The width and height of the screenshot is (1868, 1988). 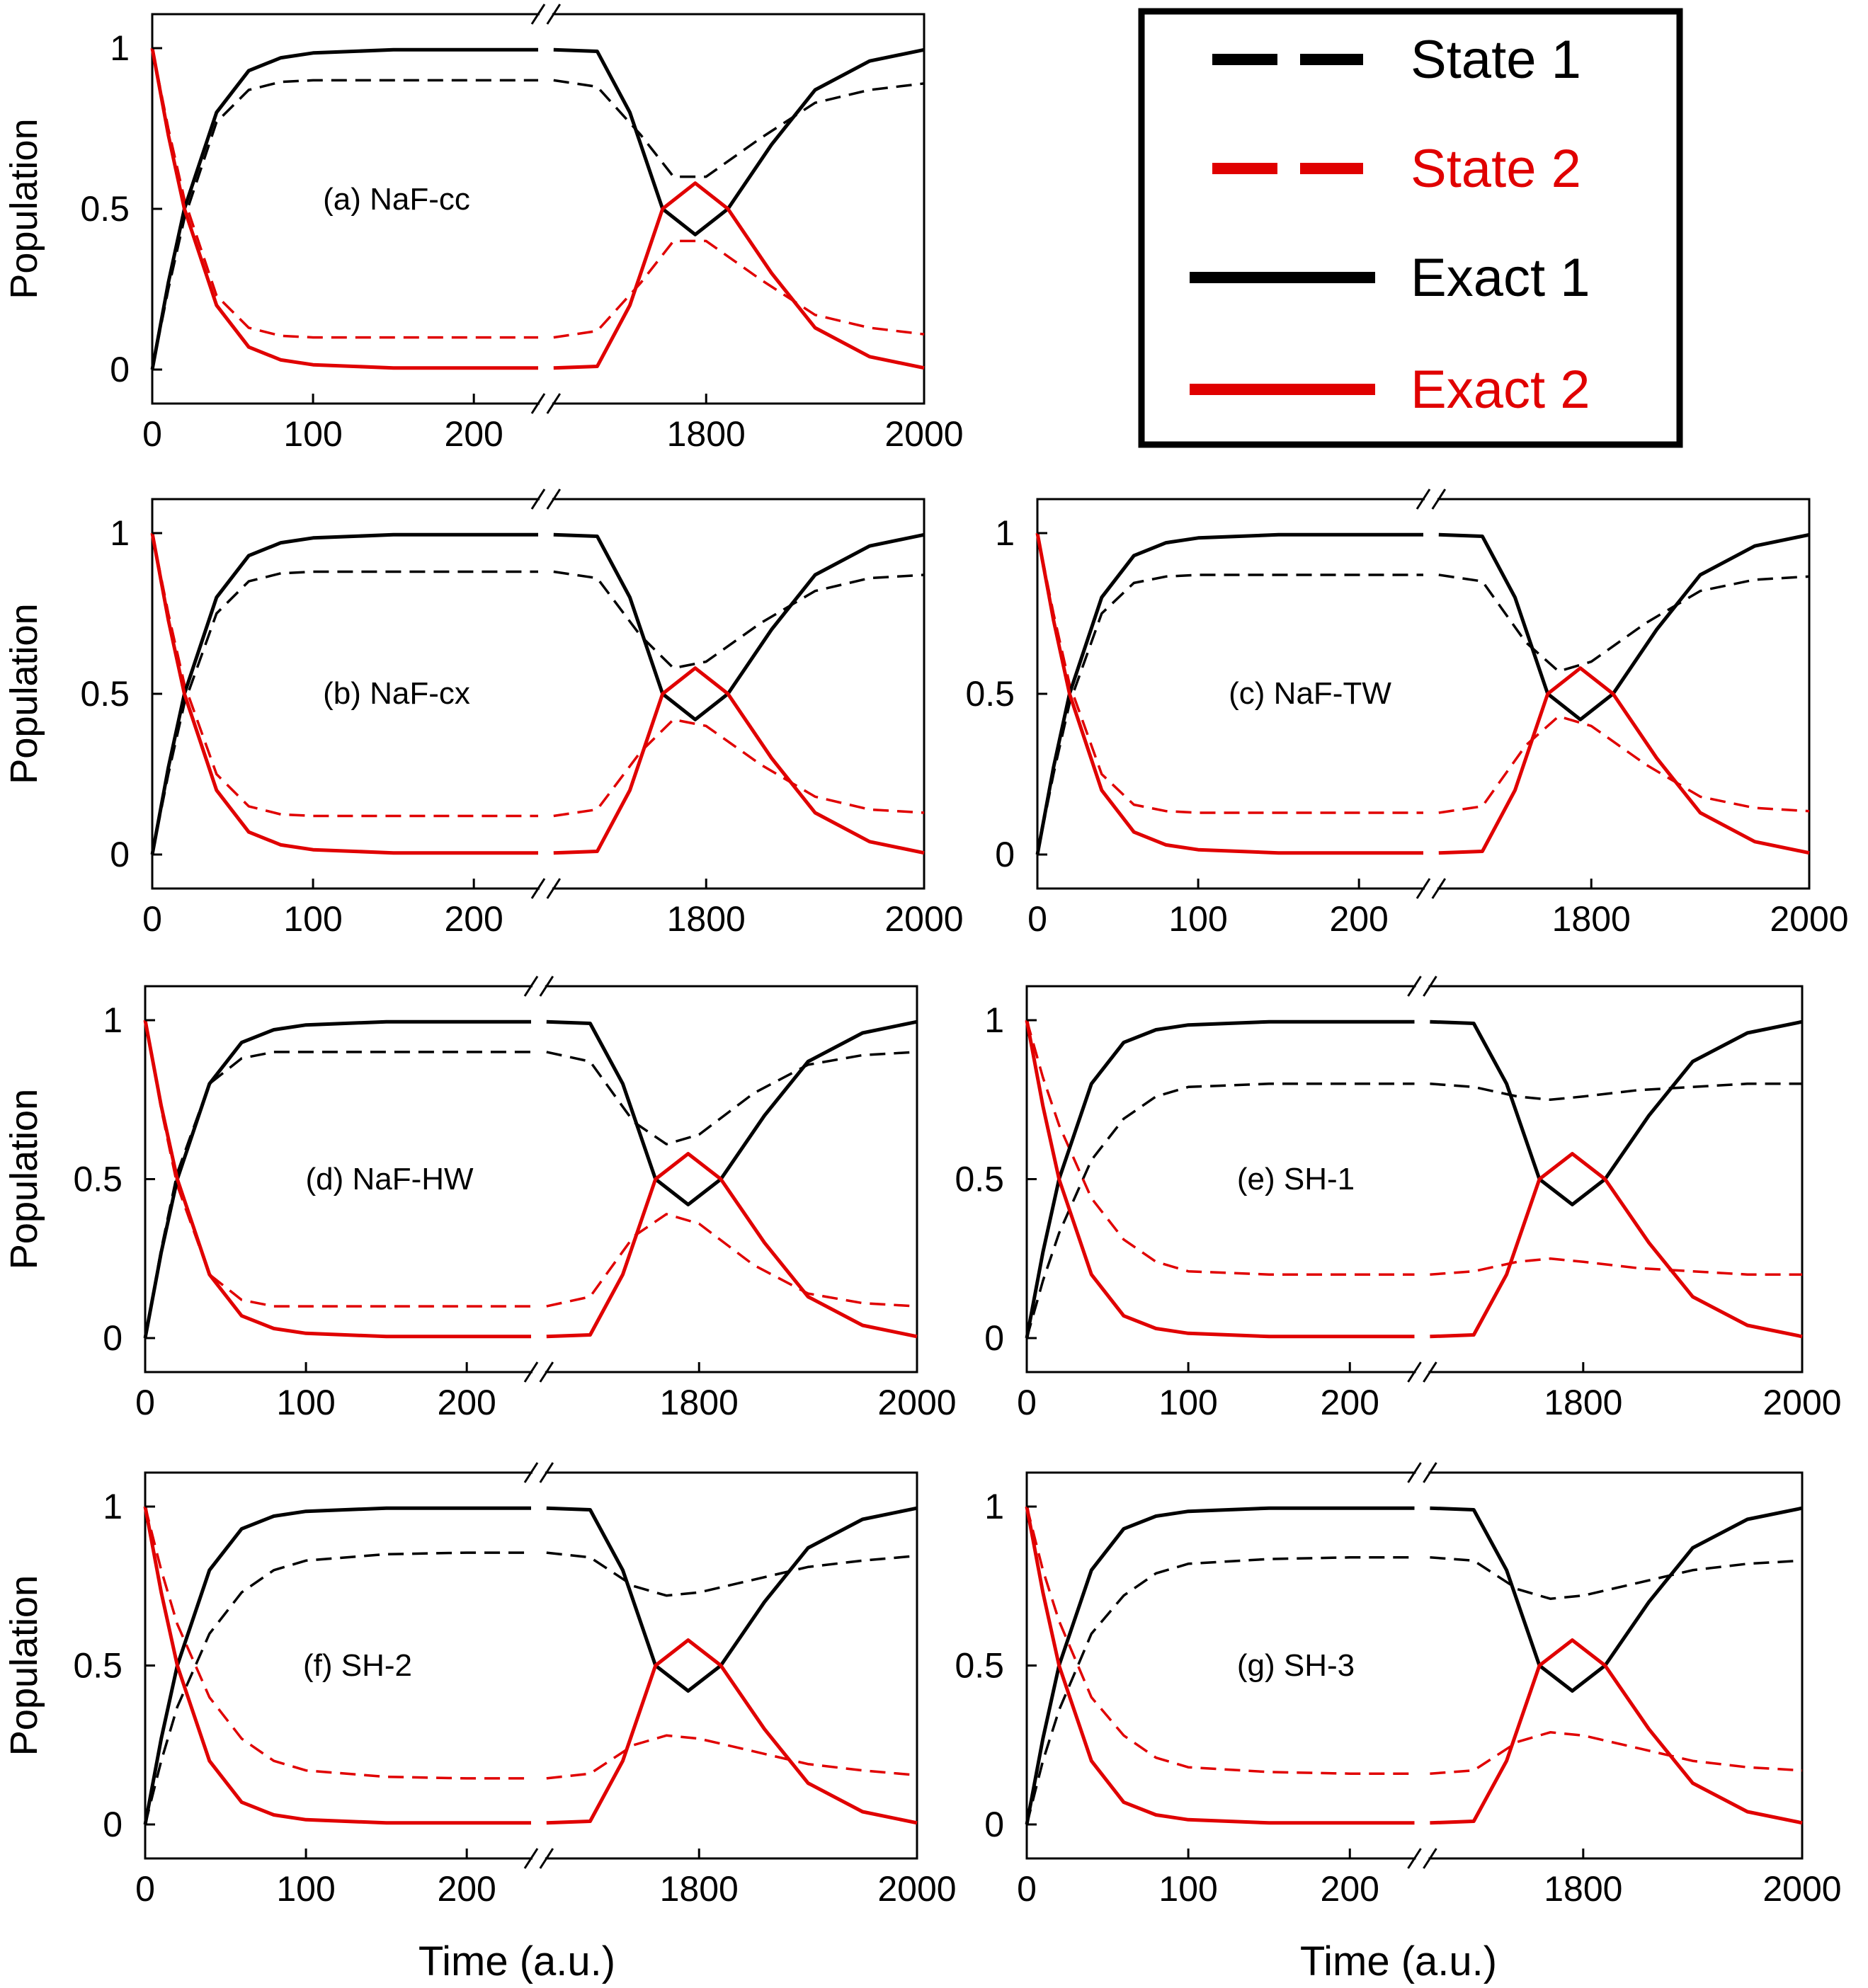 What do you see at coordinates (516, 1961) in the screenshot?
I see `x-axis-label-left: Time (a.u.)` at bounding box center [516, 1961].